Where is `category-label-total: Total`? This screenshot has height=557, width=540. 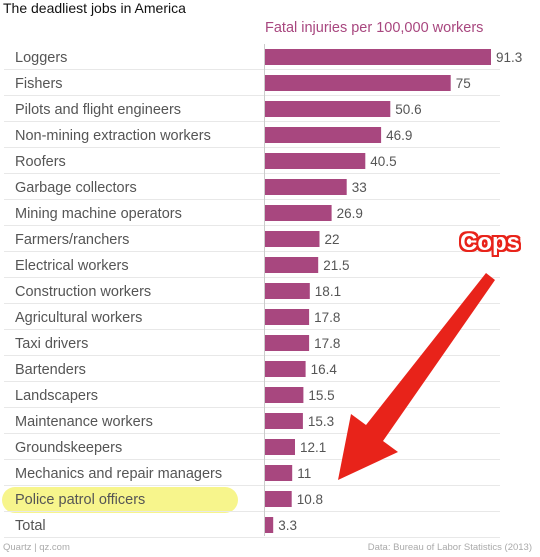 category-label-total: Total is located at coordinates (30, 526).